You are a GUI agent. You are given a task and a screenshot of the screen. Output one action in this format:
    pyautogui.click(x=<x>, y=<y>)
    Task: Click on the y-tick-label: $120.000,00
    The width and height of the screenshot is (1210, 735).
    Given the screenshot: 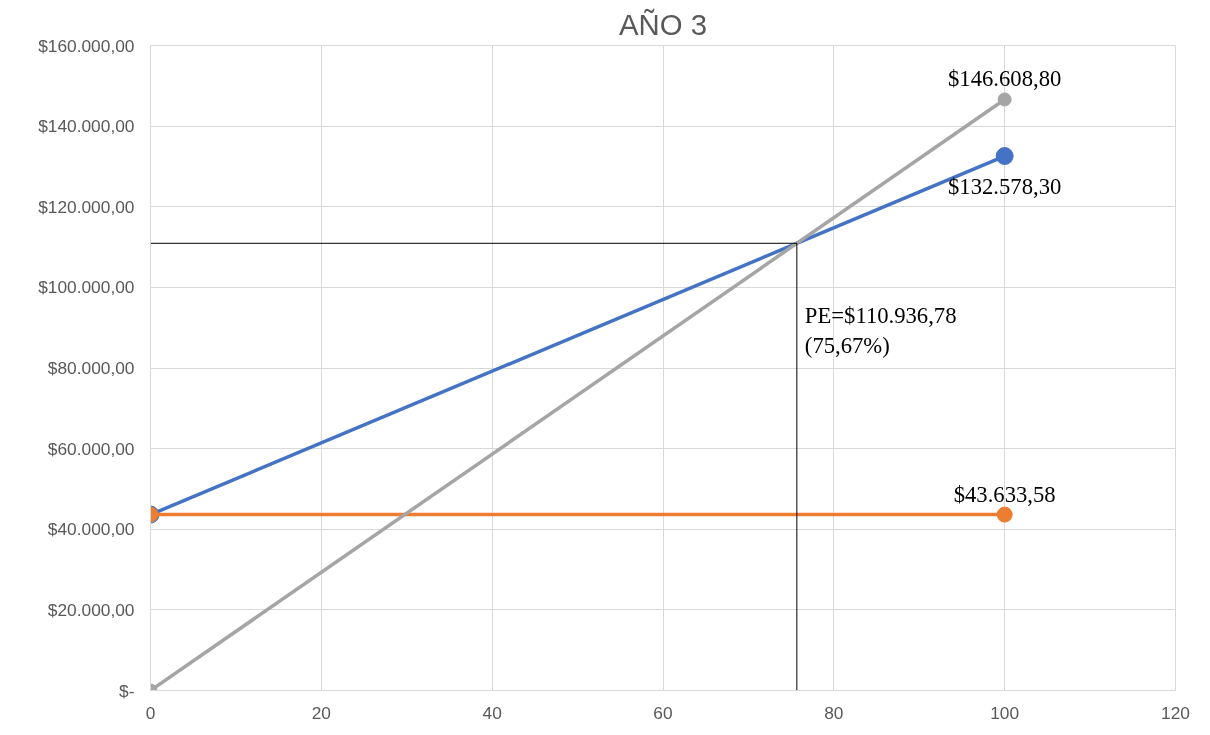 What is the action you would take?
    pyautogui.click(x=86, y=206)
    